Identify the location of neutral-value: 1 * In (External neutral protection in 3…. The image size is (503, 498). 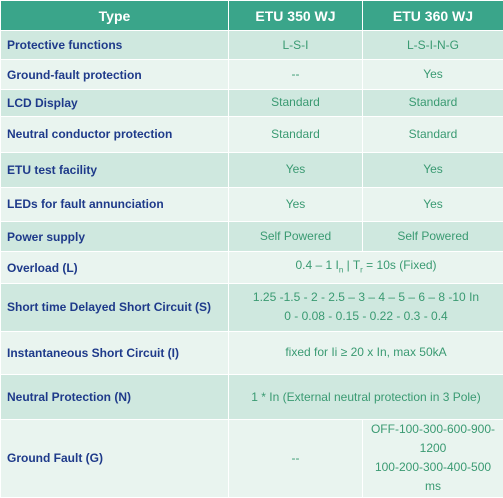
(365, 397).